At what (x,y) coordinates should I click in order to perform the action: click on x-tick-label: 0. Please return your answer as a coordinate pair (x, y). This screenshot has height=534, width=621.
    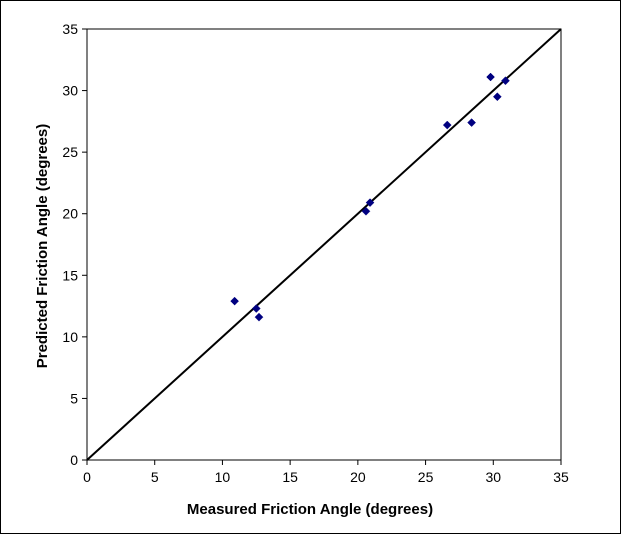
    Looking at the image, I should click on (87, 477).